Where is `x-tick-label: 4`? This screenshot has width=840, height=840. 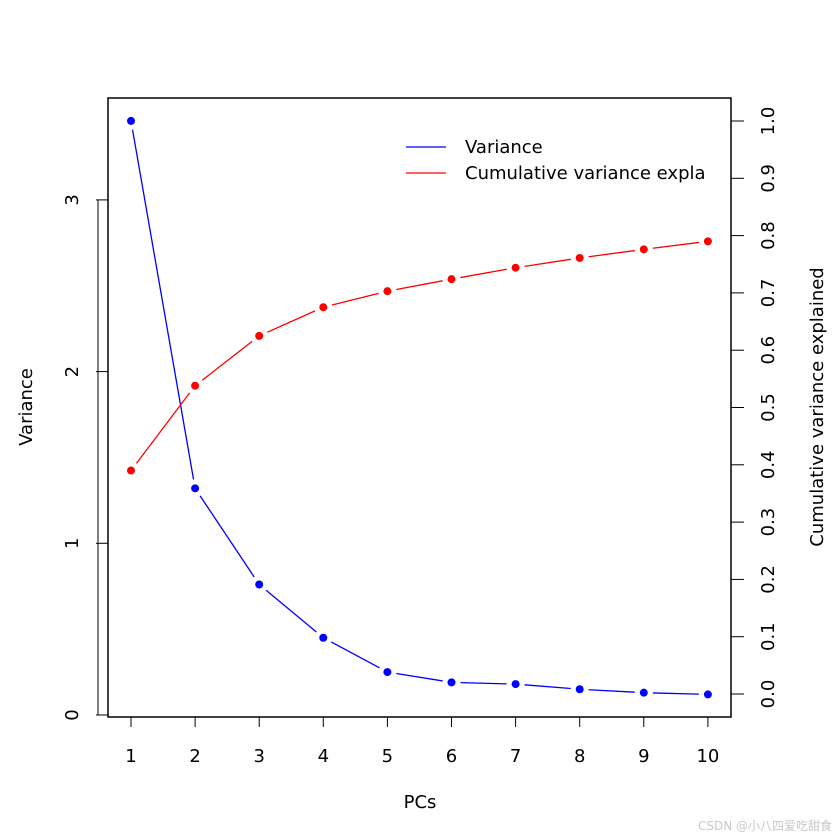
x-tick-label: 4 is located at coordinates (323, 756).